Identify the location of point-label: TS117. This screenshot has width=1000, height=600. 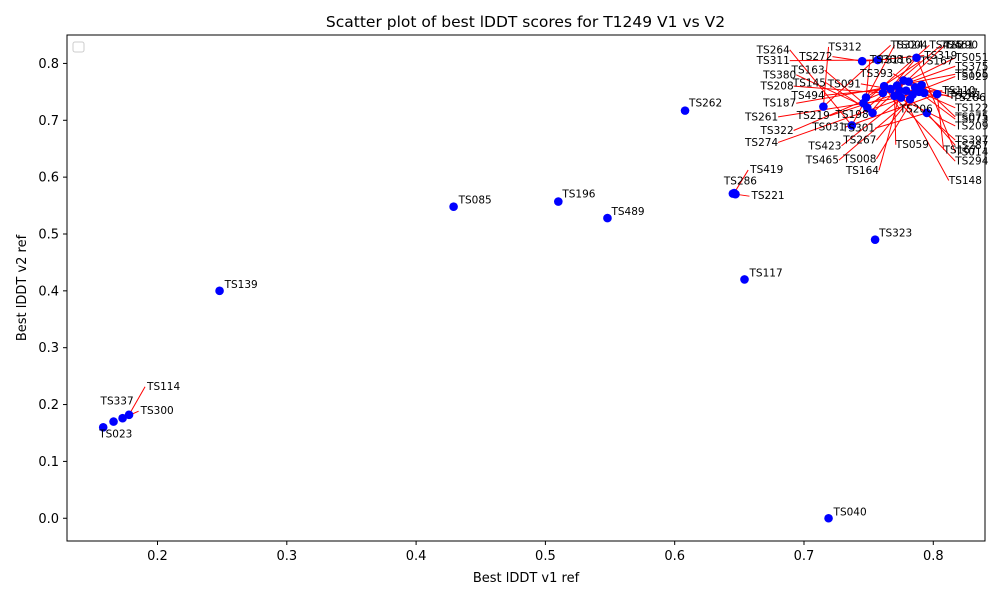
(766, 273).